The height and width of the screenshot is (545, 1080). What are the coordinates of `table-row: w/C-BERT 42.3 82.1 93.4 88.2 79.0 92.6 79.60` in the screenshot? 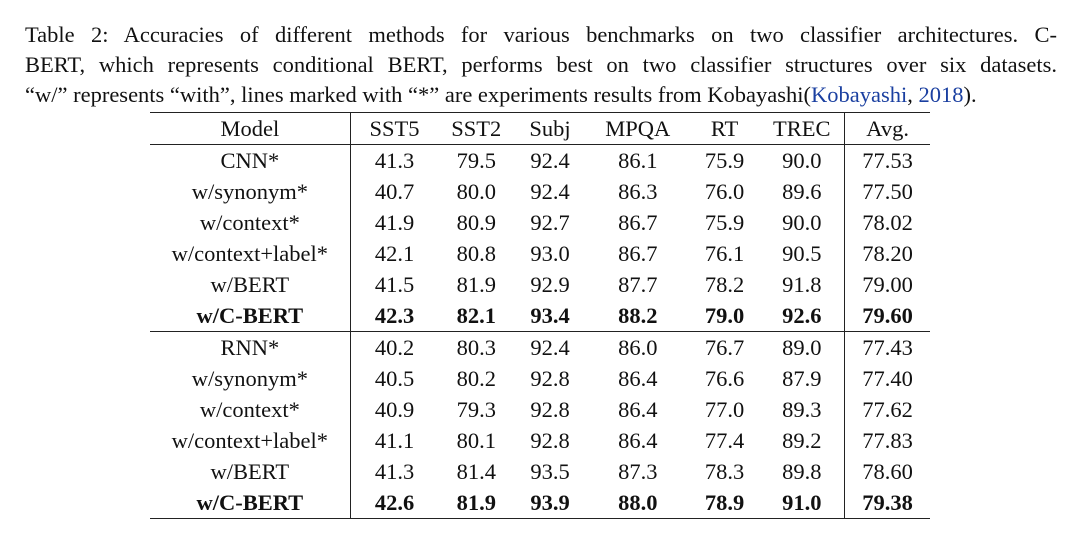 It's located at (540, 316).